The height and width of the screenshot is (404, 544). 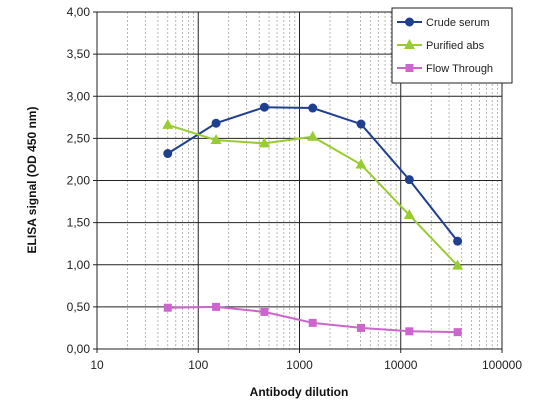 I want to click on series-flow-through, so click(x=312, y=319).